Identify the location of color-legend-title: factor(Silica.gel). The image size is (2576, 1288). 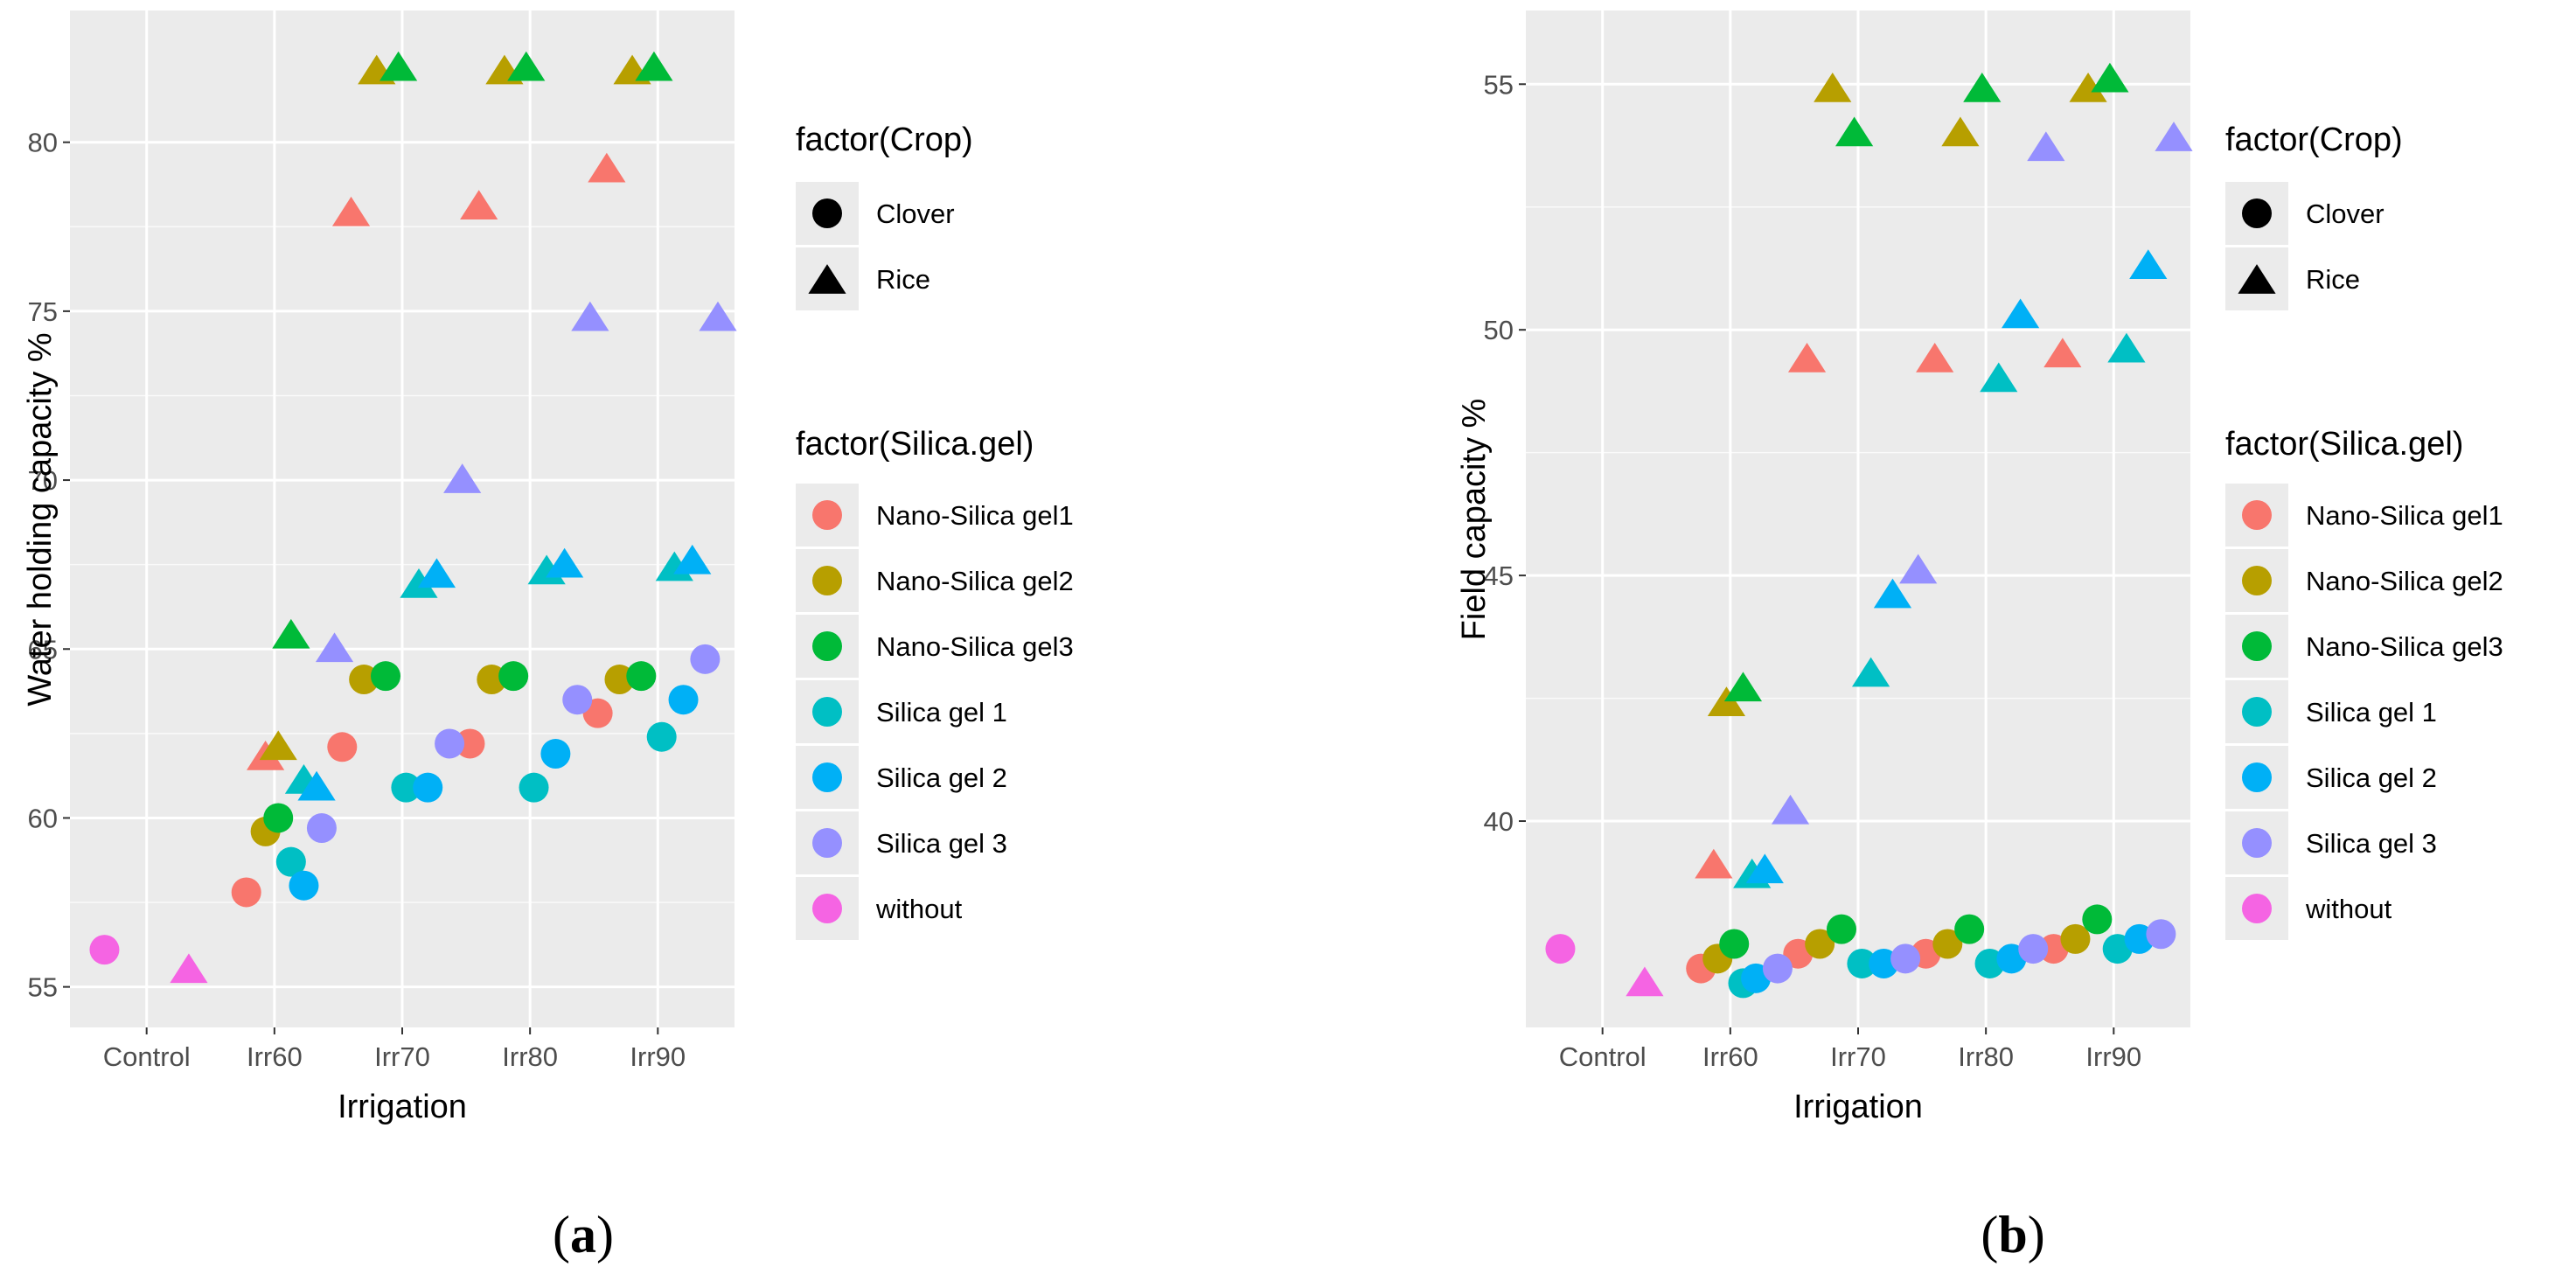
(2344, 444).